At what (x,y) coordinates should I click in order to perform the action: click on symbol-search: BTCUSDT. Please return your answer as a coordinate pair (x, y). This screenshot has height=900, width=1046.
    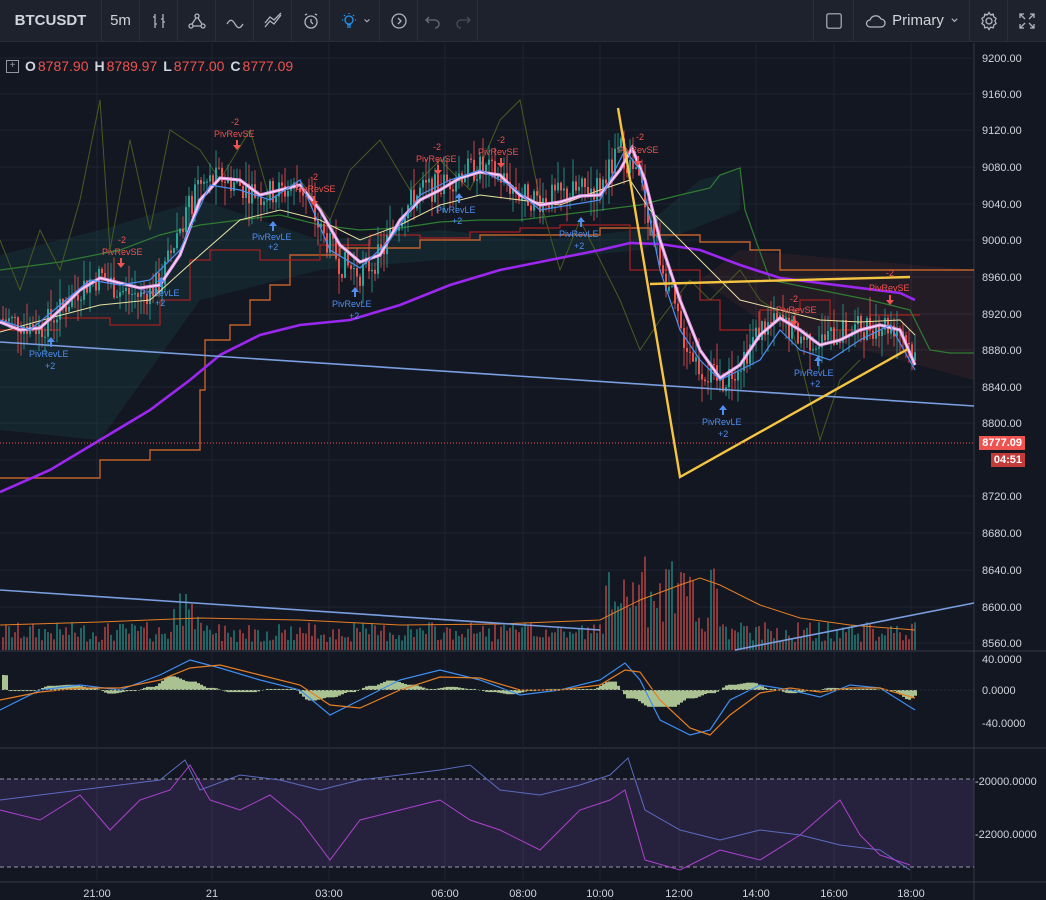
    Looking at the image, I should click on (51, 21).